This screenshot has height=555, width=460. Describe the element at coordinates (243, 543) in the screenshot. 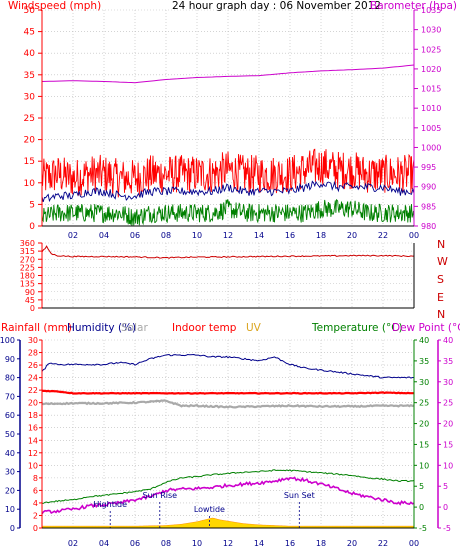

I see `x-axis-labels-bottom: 02 04 06 08 10 12 14 16 18 20 22 00` at that location.